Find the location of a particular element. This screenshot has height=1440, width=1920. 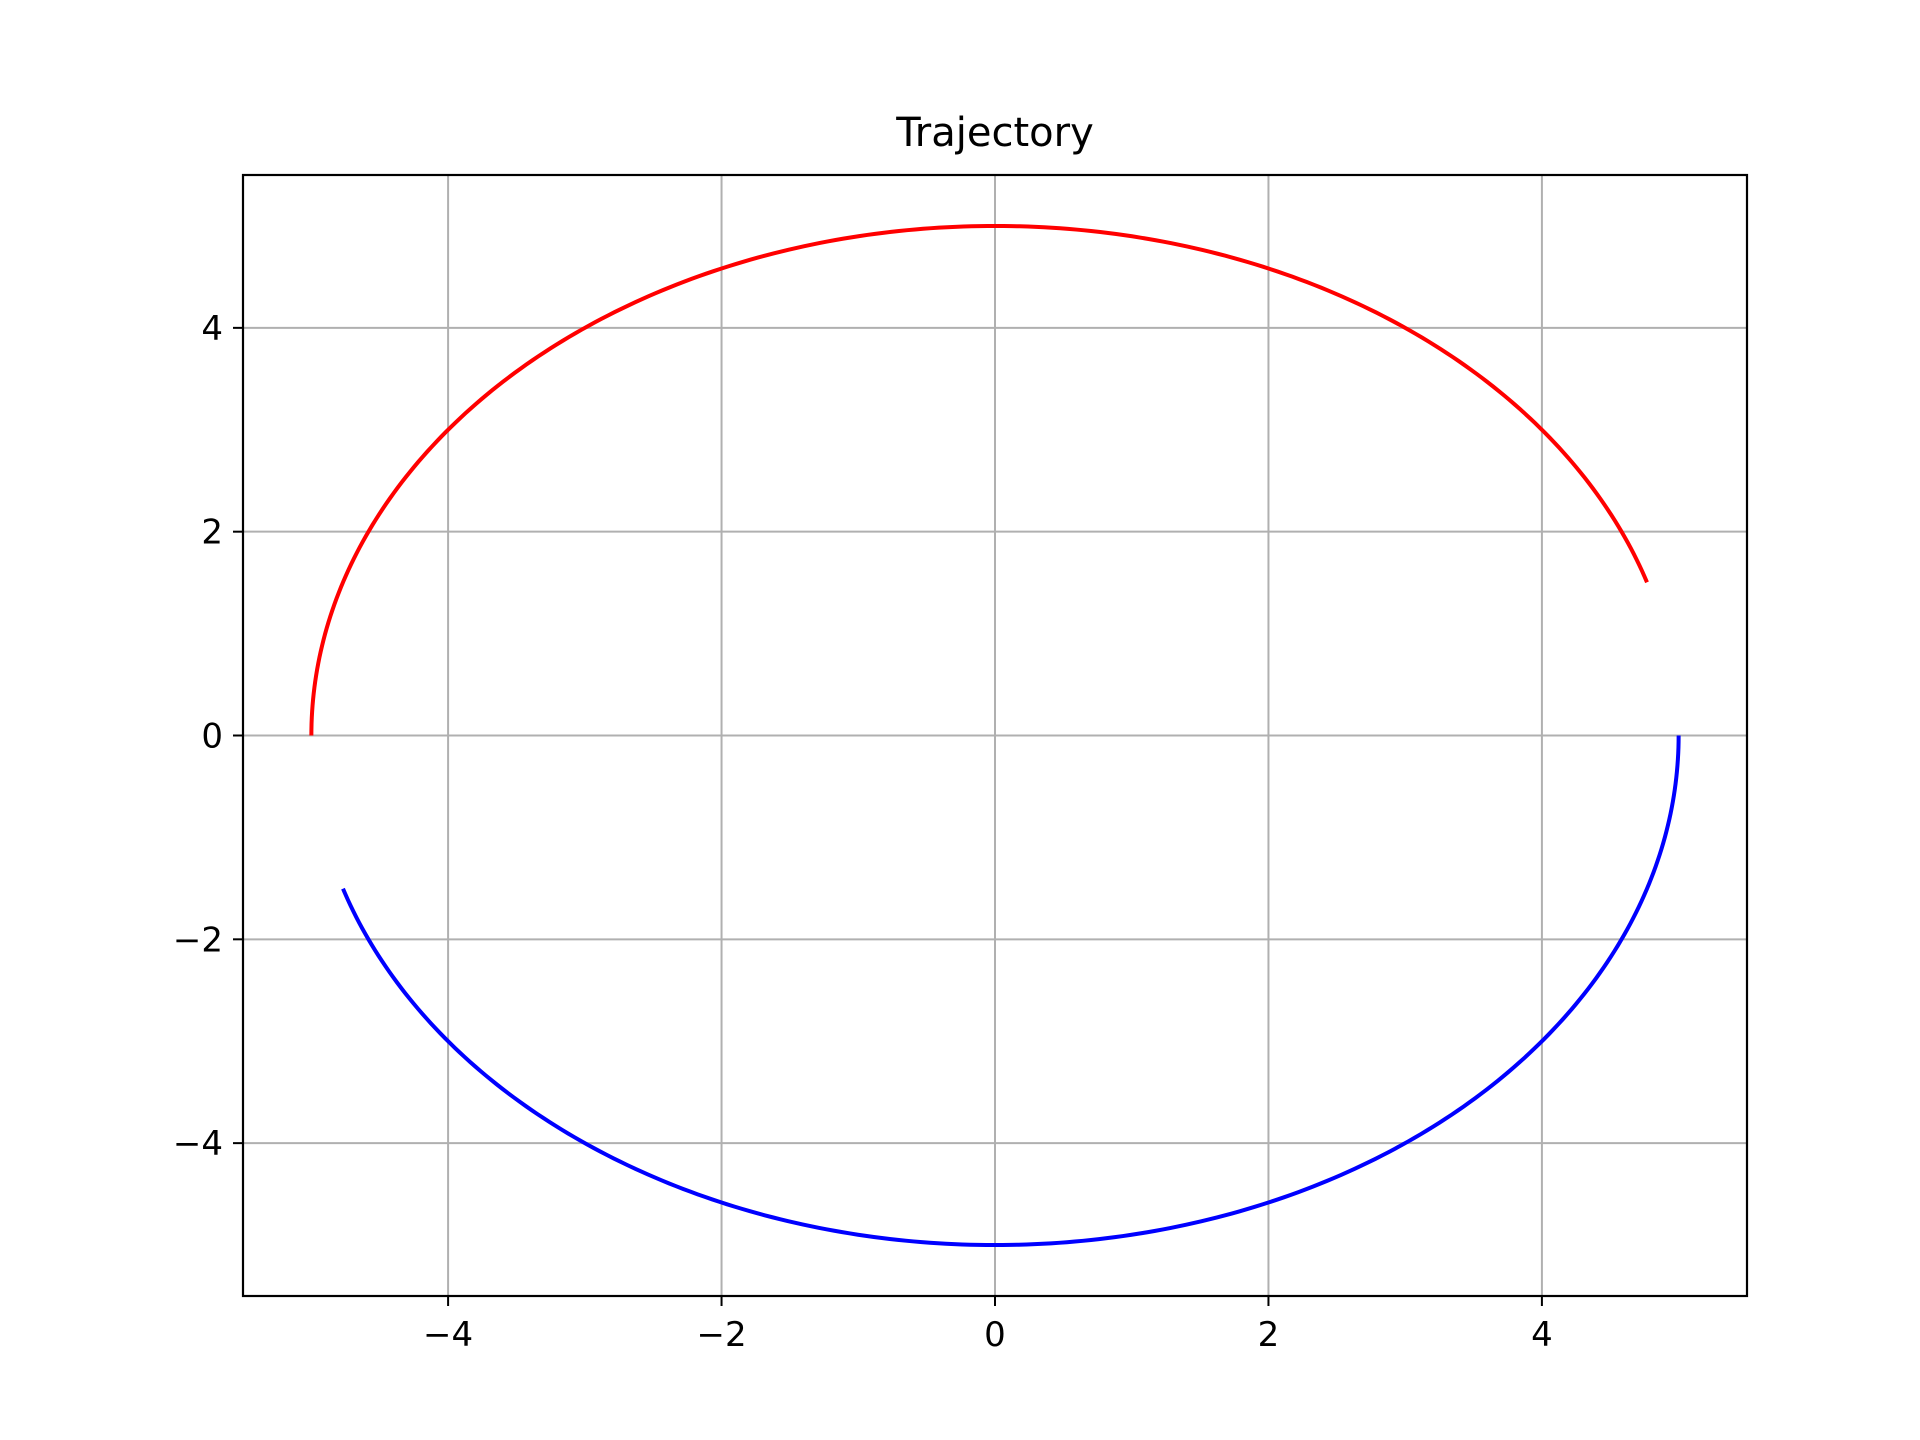

x-tick-label: 4 is located at coordinates (1542, 1335).